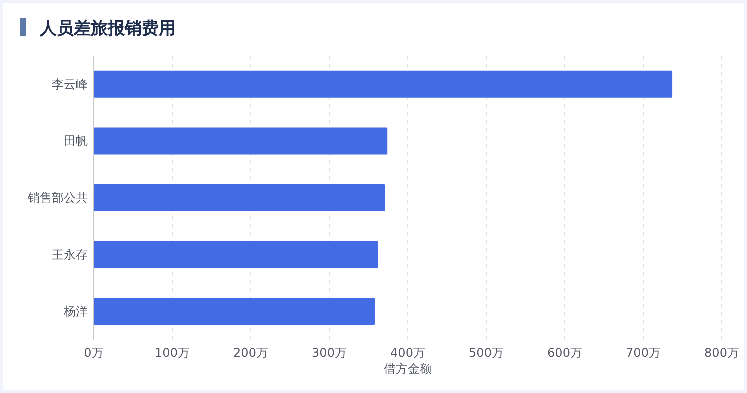  What do you see at coordinates (70, 84) in the screenshot?
I see `y-tick-label: 李云峰` at bounding box center [70, 84].